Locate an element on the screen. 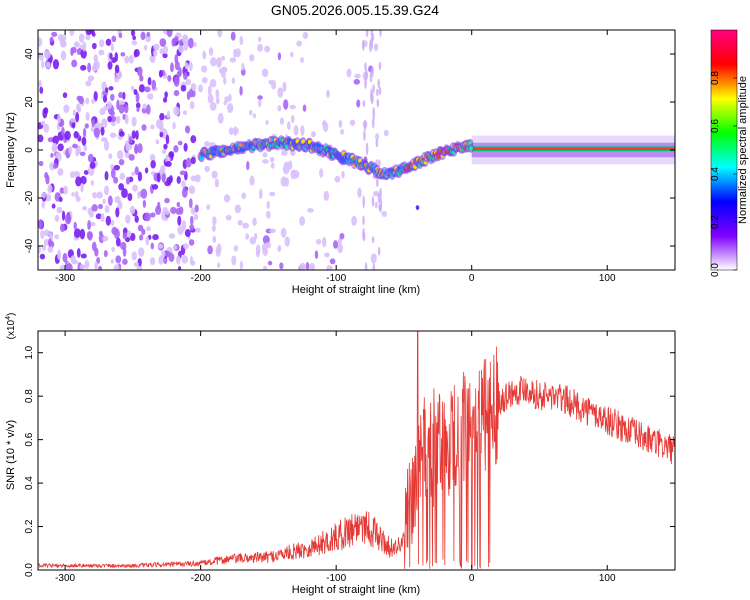  spectrogram-y-axis-label: Frequency (Hz) is located at coordinates (11, 150).